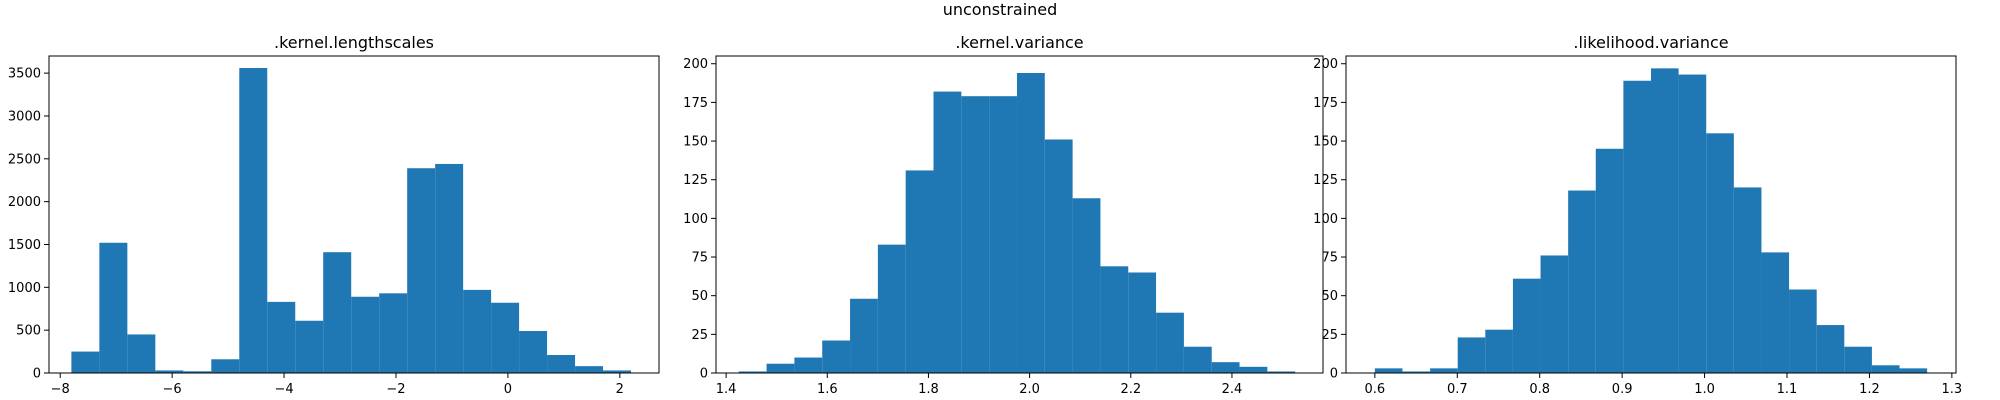  I want to click on x-tick-label: 0, so click(508, 389).